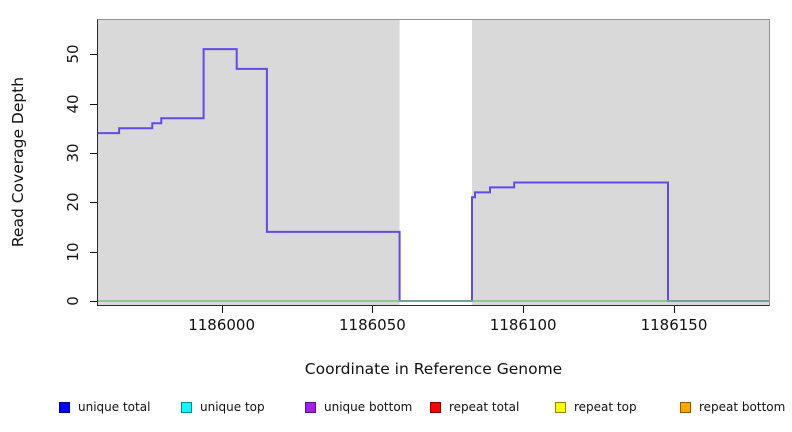 The image size is (792, 432). I want to click on legend-label: unique bottom, so click(368, 407).